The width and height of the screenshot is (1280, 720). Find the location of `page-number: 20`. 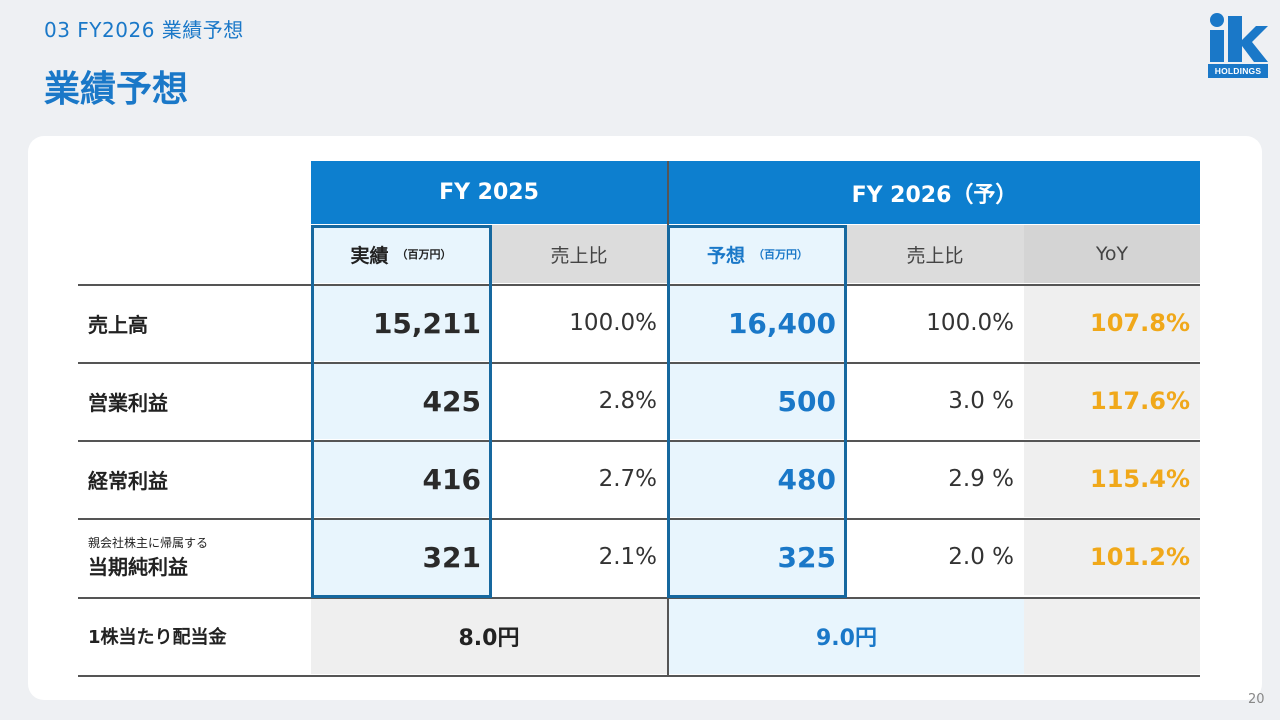

page-number: 20 is located at coordinates (1256, 699).